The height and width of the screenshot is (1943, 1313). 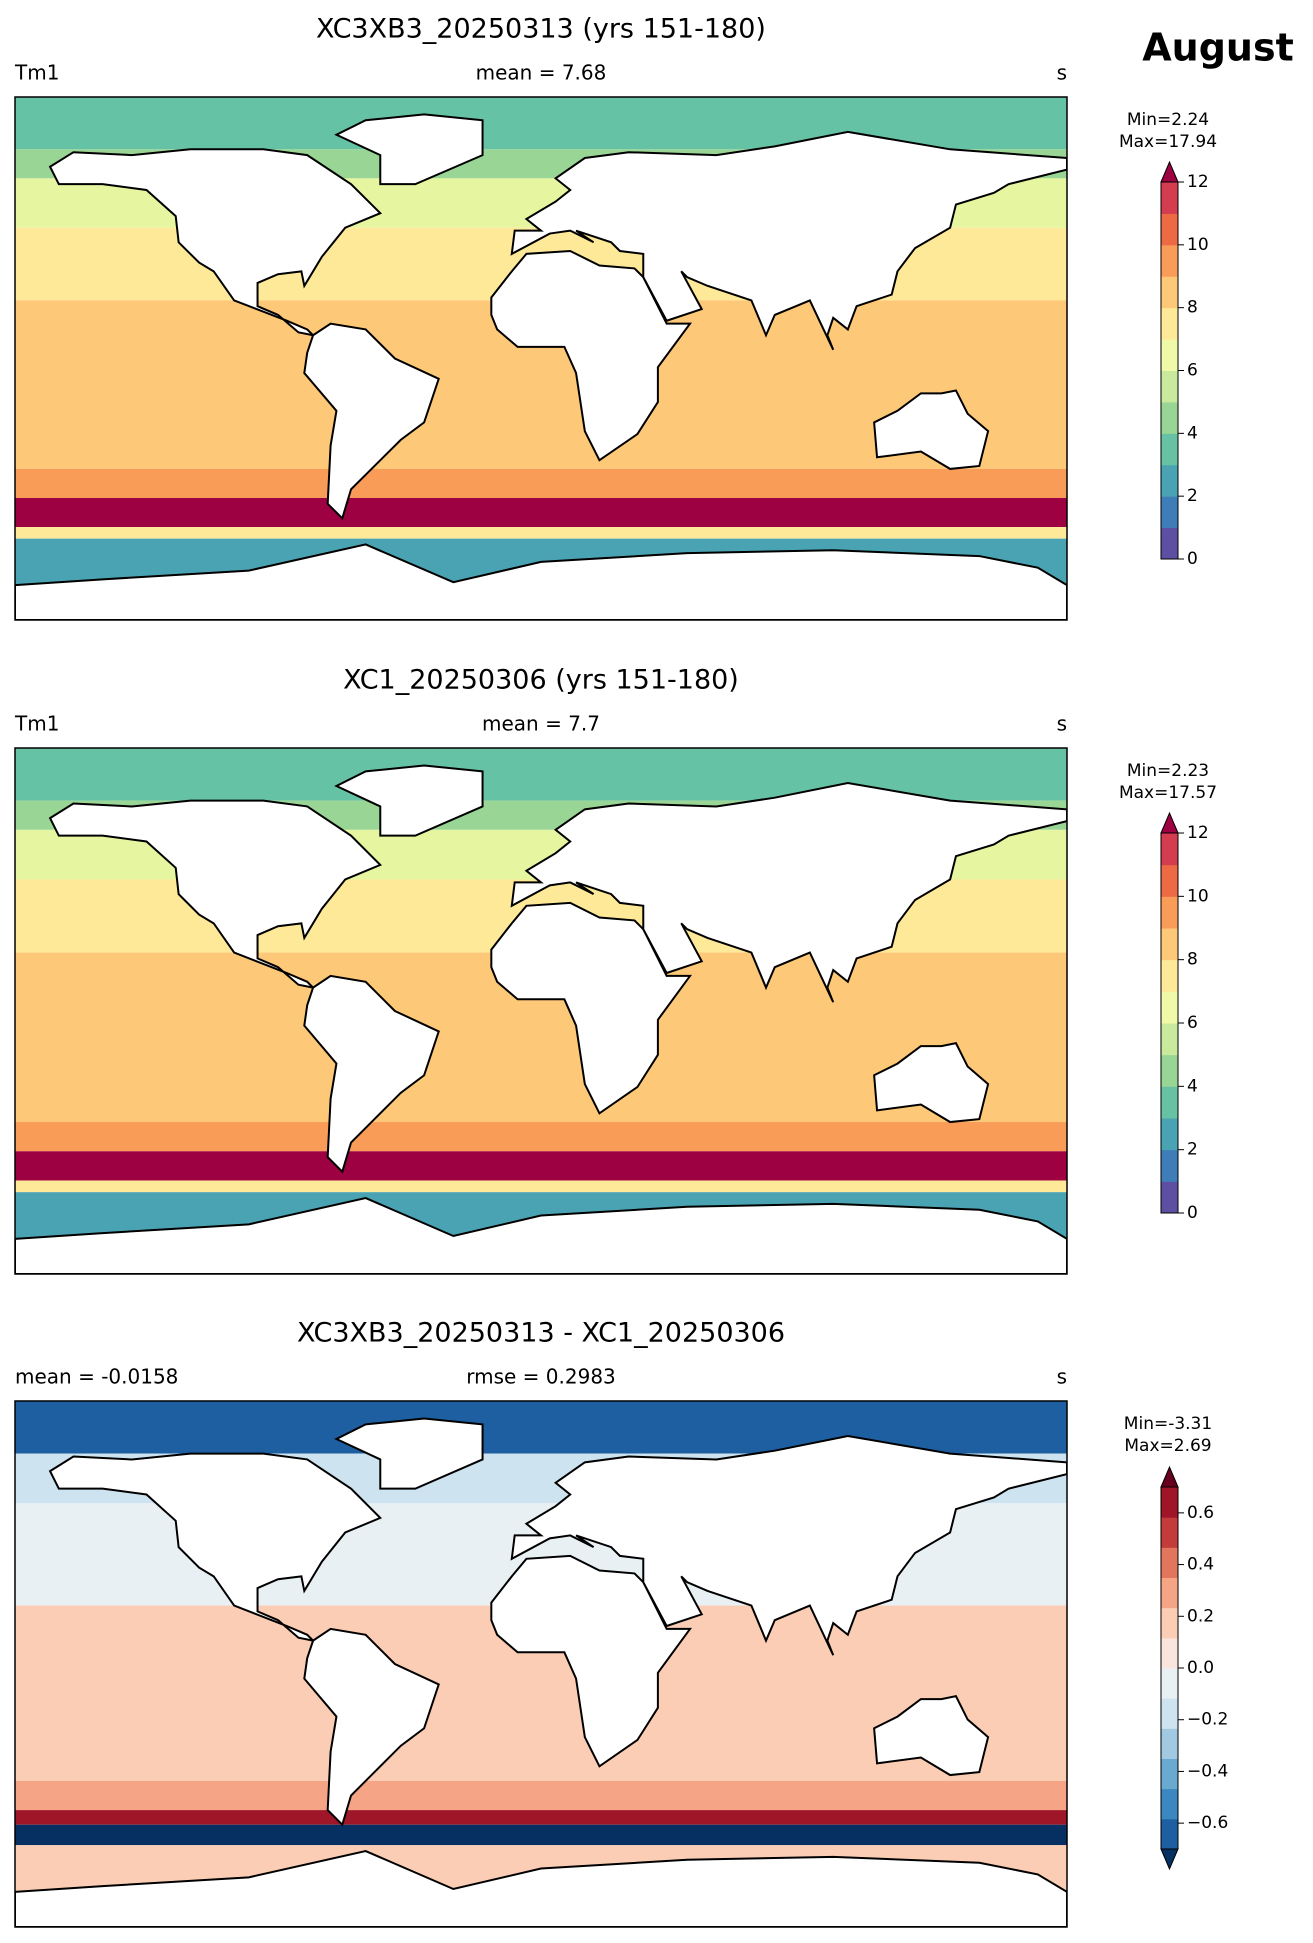 I want to click on colorbar-tick-label: 0.4, so click(x=1200, y=1565).